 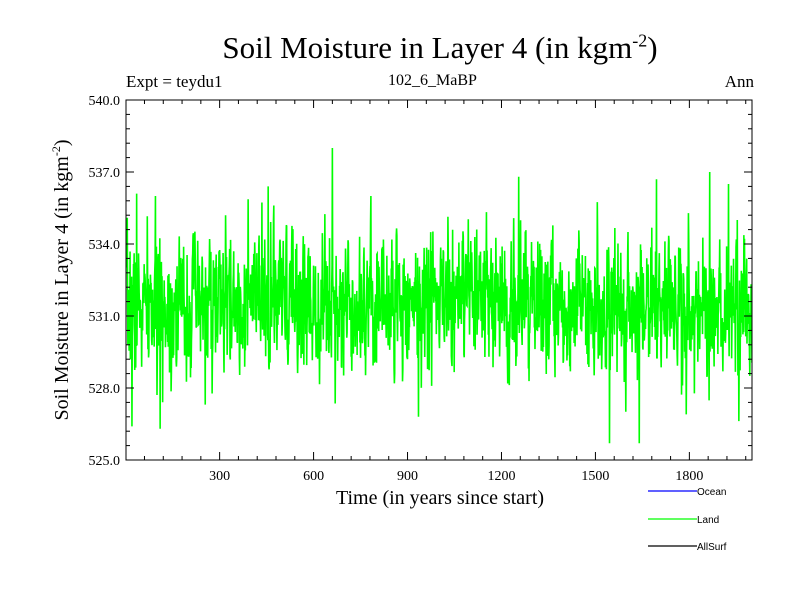 What do you see at coordinates (174, 81) in the screenshot?
I see `experiment-label: Expt = teydu1` at bounding box center [174, 81].